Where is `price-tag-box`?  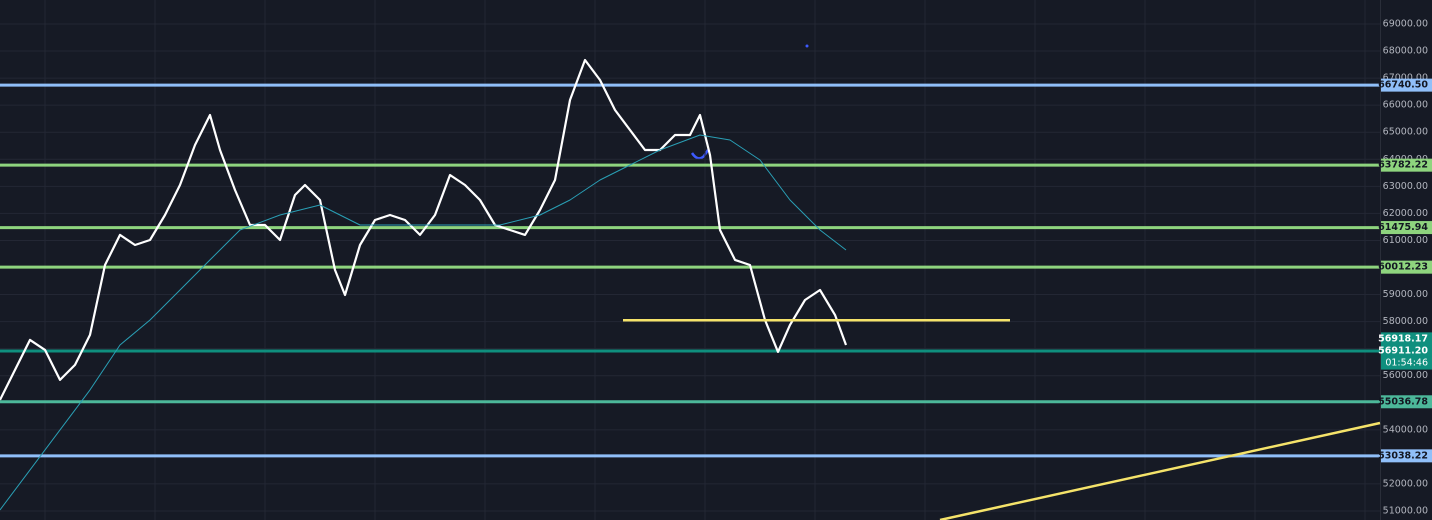
price-tag-box is located at coordinates (1406, 339).